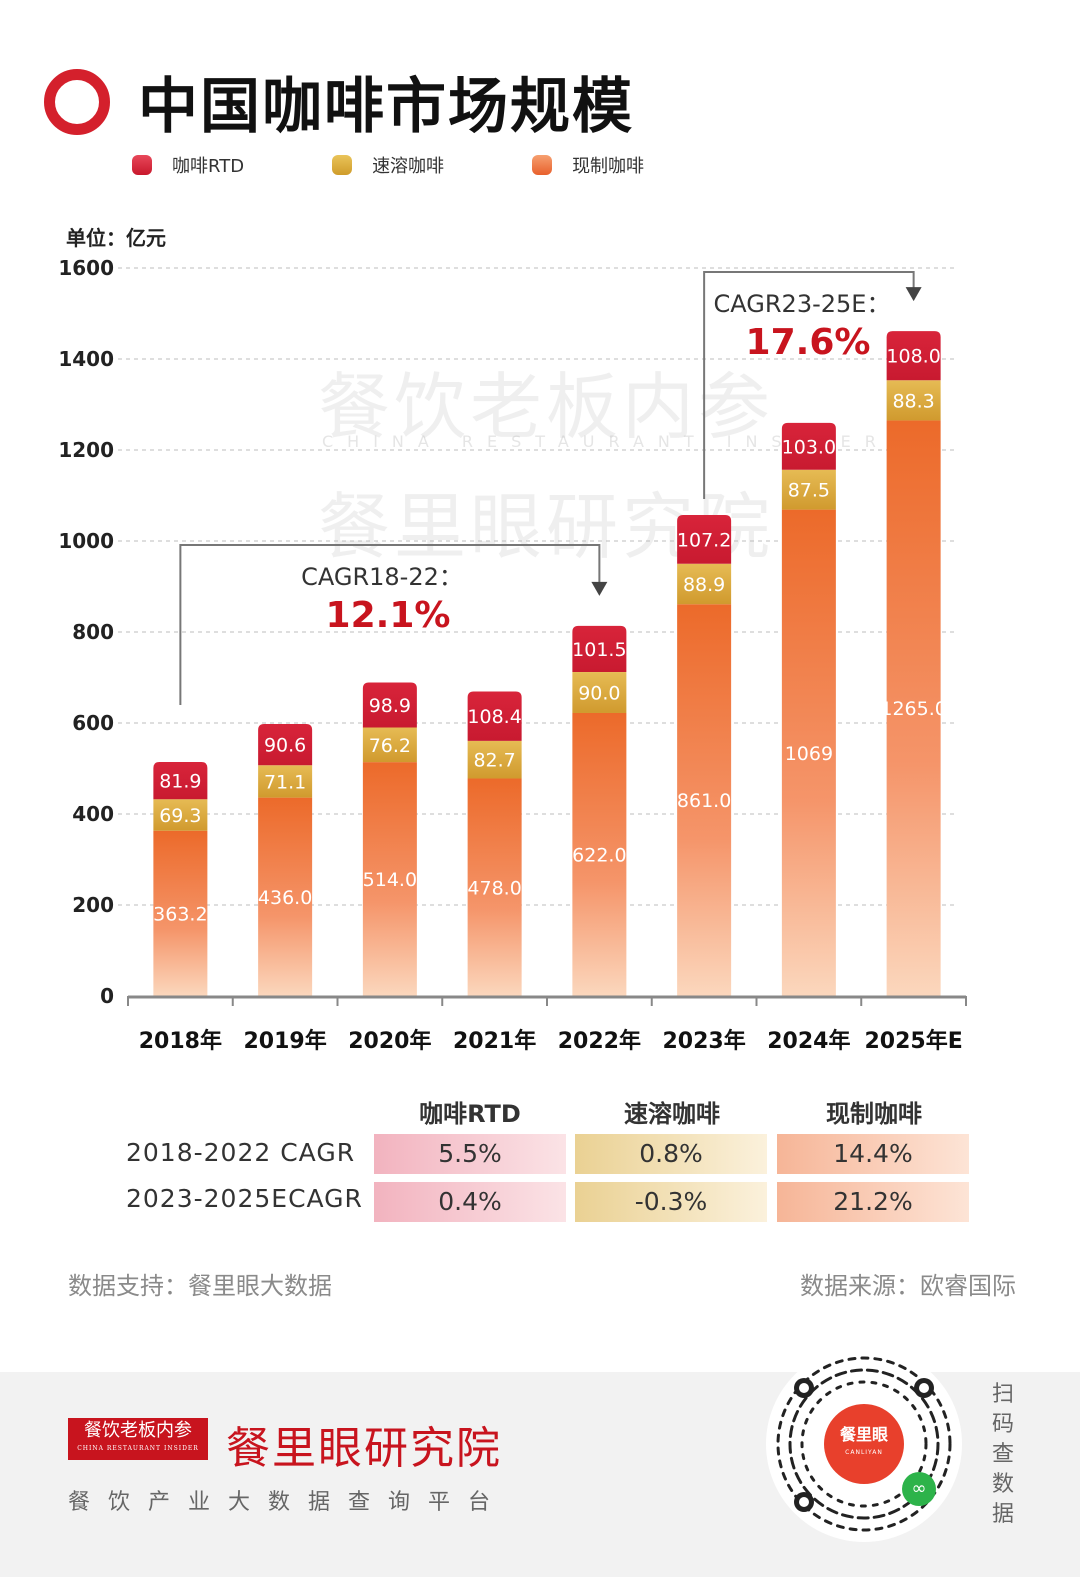 This screenshot has height=1577, width=1080. I want to click on page-title: 中国咖啡市场规模, so click(386, 107).